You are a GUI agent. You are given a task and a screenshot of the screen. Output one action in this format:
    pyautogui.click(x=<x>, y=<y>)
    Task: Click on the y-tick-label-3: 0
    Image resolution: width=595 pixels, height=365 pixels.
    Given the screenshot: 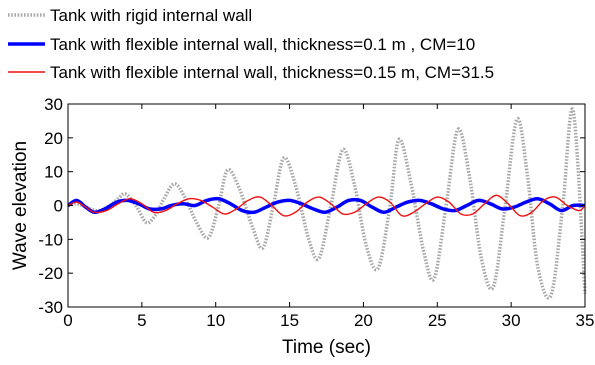 What is the action you would take?
    pyautogui.click(x=58, y=206)
    